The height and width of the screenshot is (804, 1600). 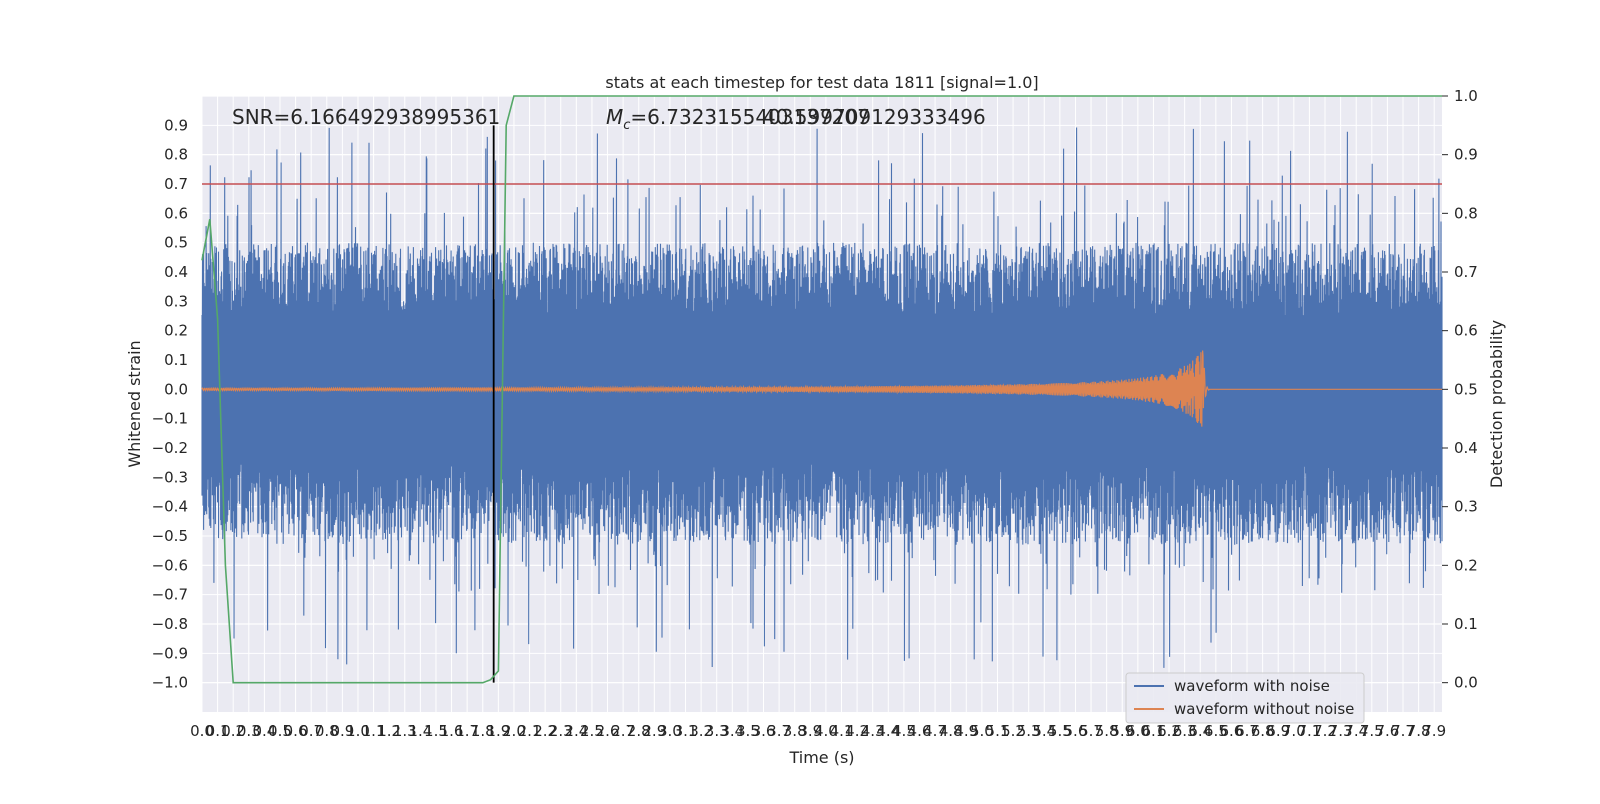 I want to click on y-axis-label: Whitened strain, so click(x=134, y=403).